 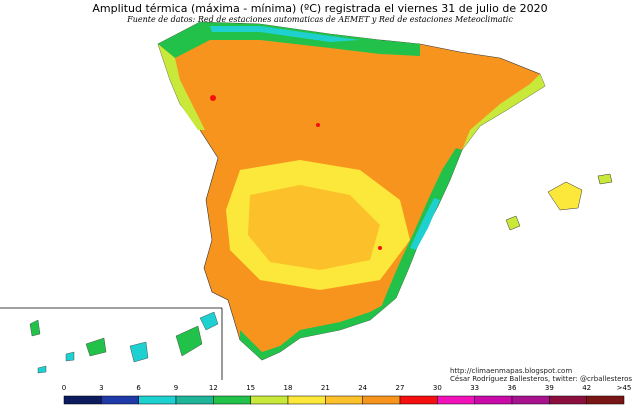 I want to click on legend-tick-label: 33, so click(x=475, y=388).